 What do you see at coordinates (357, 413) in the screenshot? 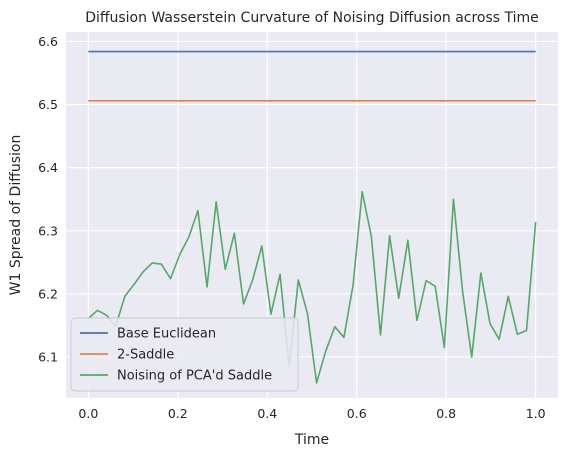
I see `x-tick-label: 0.6` at bounding box center [357, 413].